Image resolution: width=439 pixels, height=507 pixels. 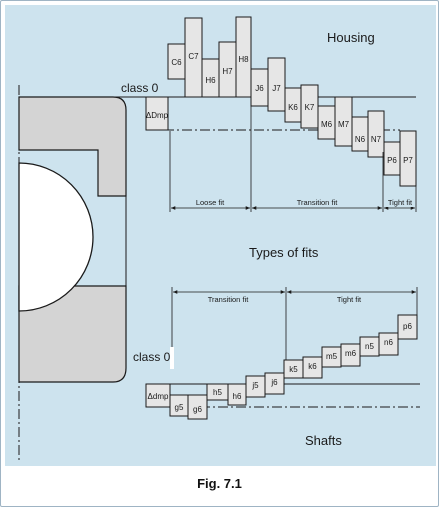 I want to click on zone-label-g6: g6, so click(x=197, y=409).